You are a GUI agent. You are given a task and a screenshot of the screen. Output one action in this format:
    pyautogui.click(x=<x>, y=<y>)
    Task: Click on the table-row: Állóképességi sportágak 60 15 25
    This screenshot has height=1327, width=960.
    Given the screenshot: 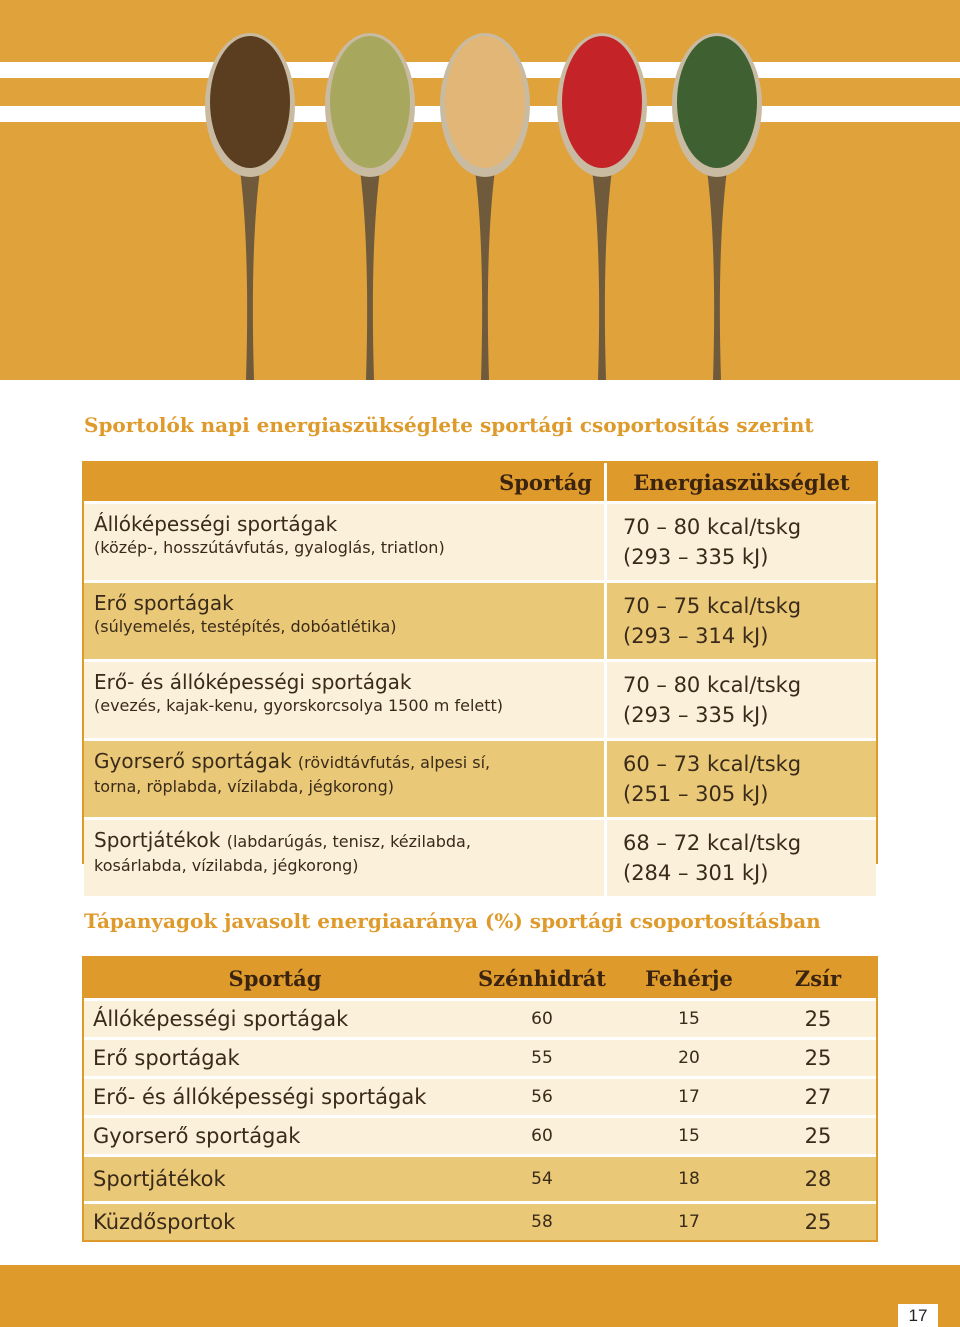 What is the action you would take?
    pyautogui.click(x=480, y=1018)
    